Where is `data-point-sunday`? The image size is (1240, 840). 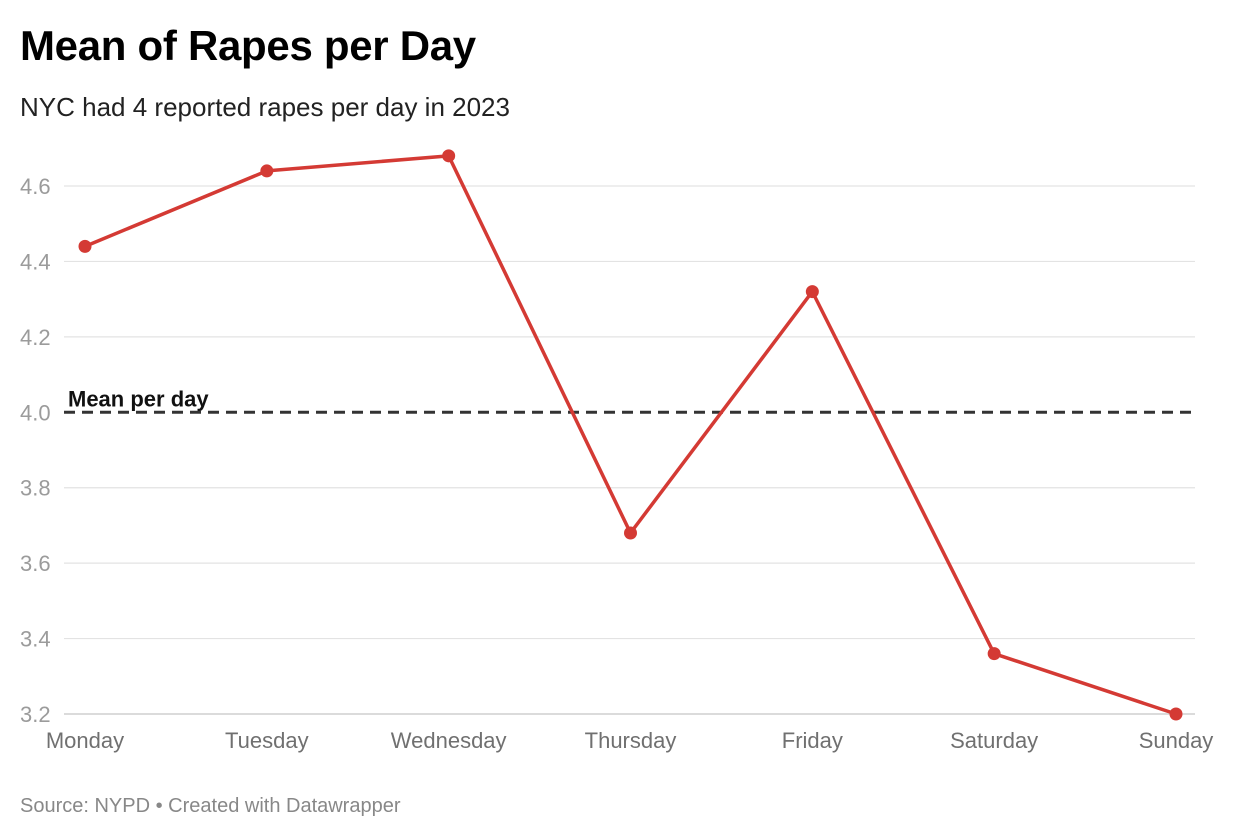 data-point-sunday is located at coordinates (1176, 714).